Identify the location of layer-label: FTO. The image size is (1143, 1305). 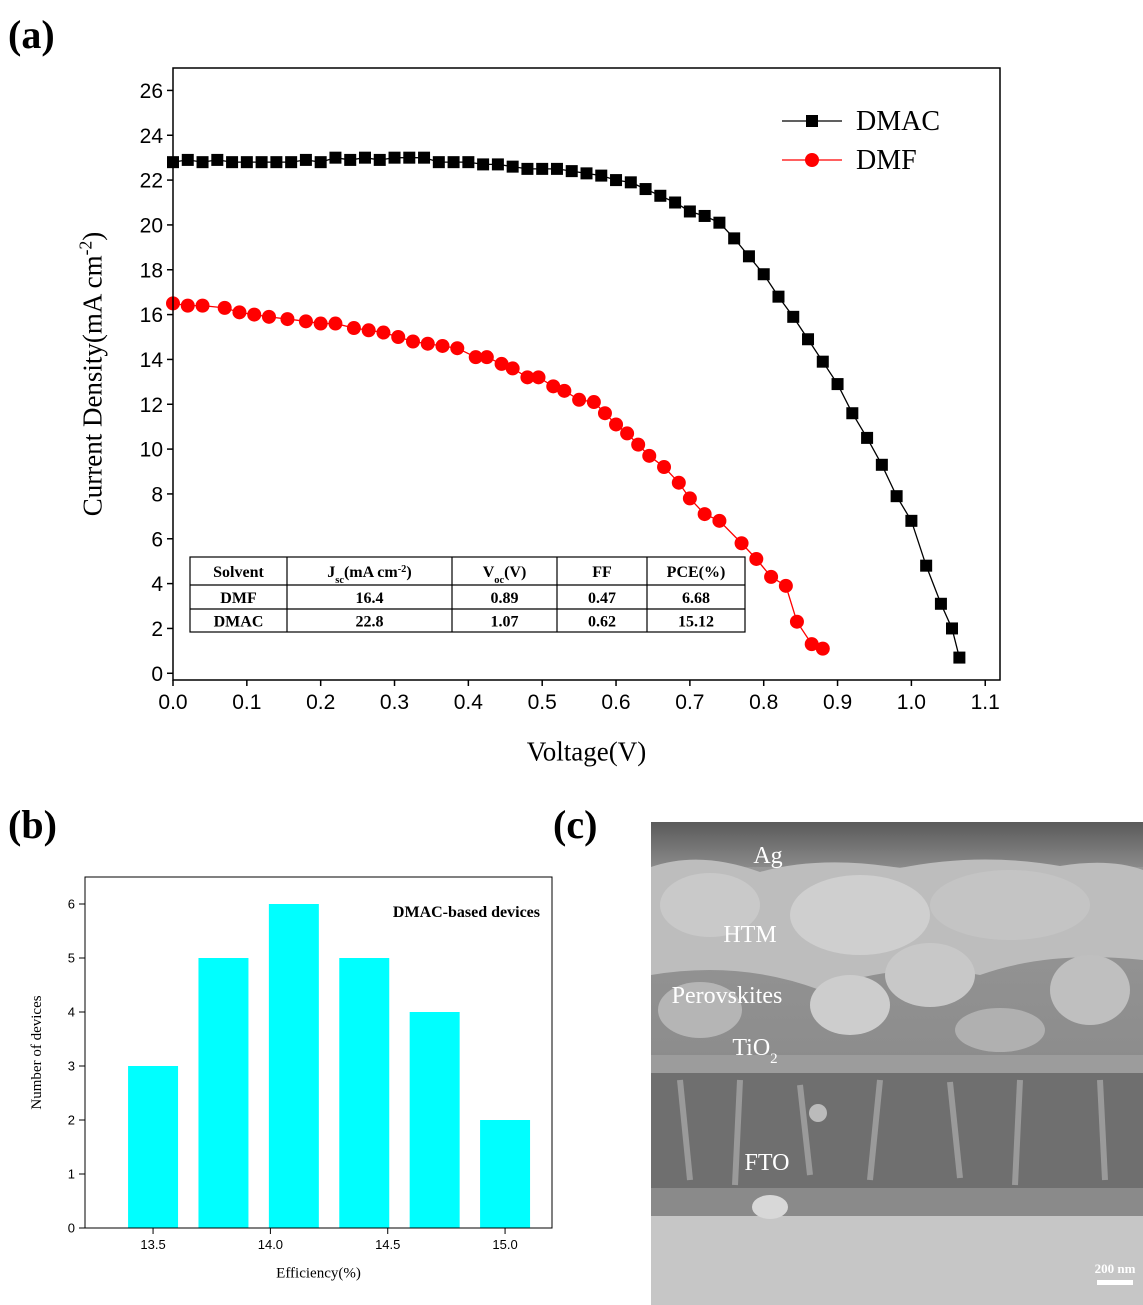
(767, 1163).